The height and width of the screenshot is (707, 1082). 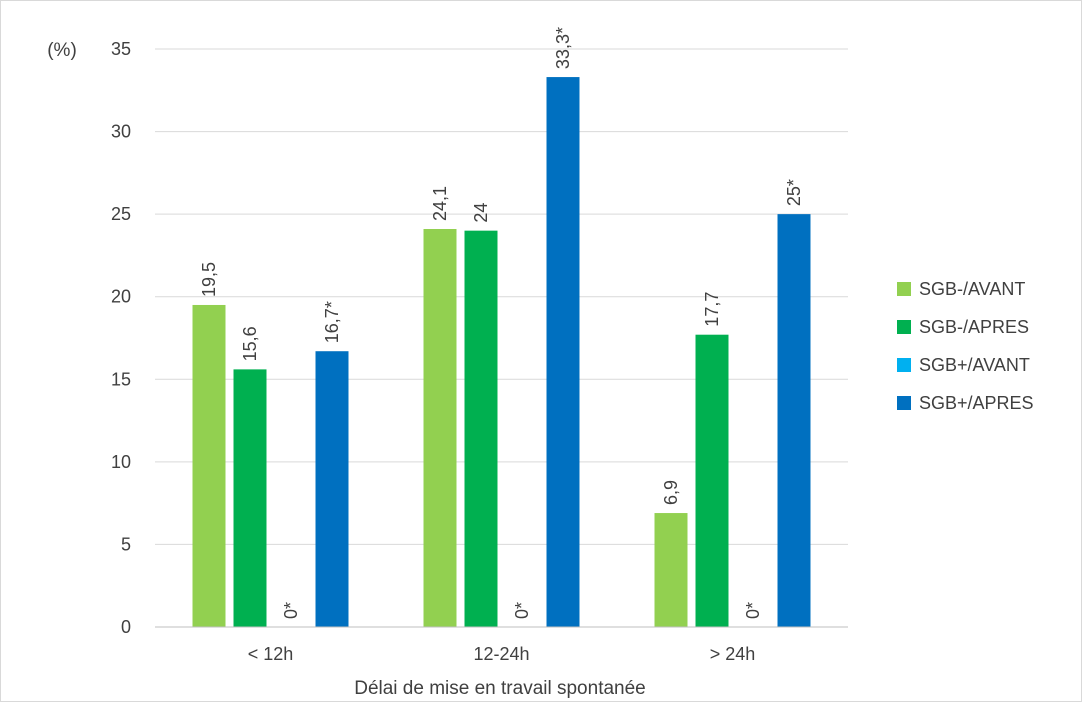 I want to click on x-tick-labels: < 12h 12-24h > 24h, so click(x=502, y=654).